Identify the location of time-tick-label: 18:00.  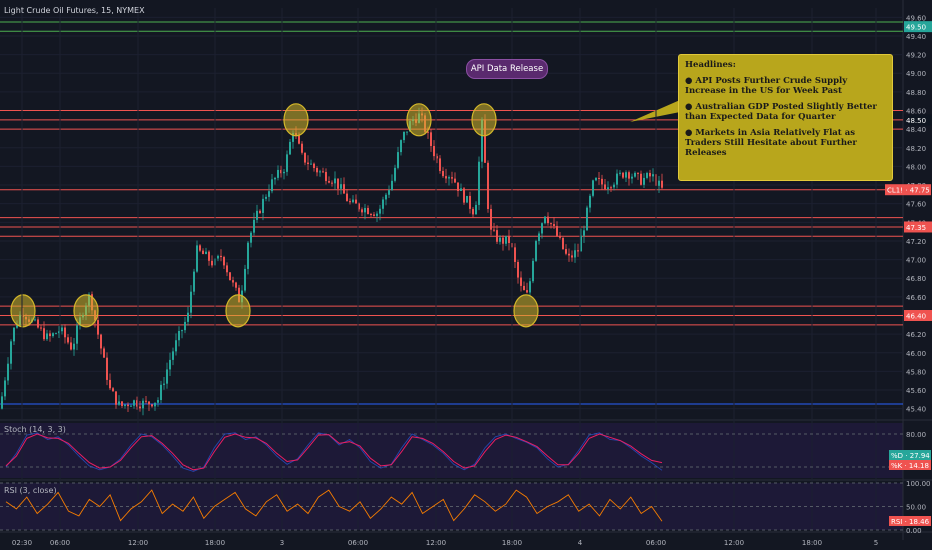
(512, 543).